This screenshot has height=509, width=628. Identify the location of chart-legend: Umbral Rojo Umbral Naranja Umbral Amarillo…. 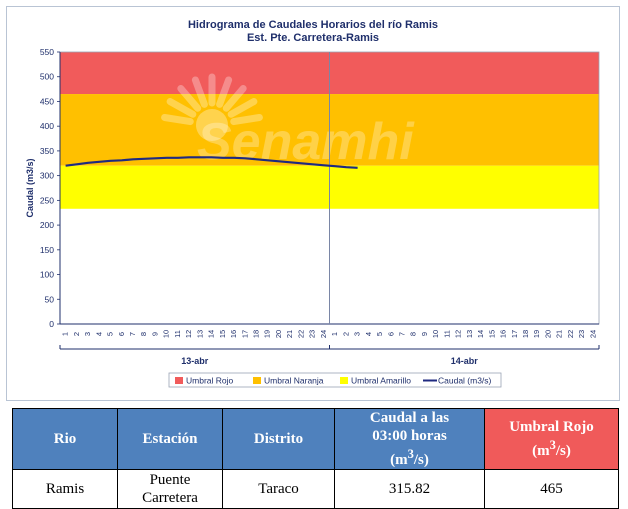
(335, 380).